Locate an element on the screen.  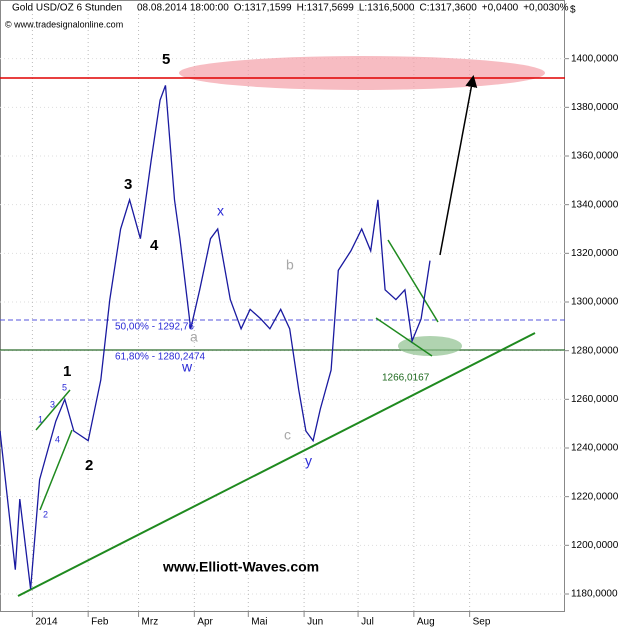
subwave-label: 3 is located at coordinates (52, 404).